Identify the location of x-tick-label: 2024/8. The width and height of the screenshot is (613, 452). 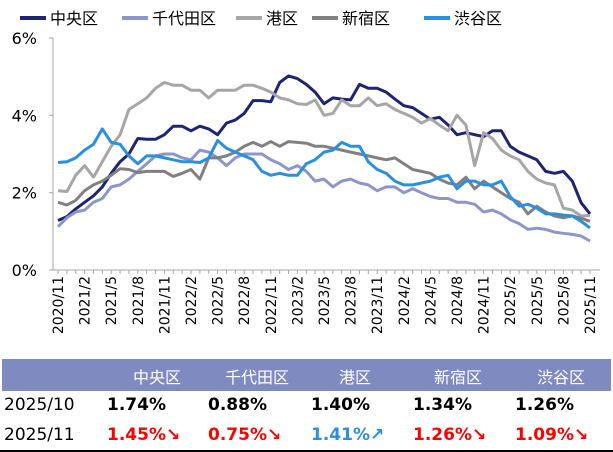
(458, 300).